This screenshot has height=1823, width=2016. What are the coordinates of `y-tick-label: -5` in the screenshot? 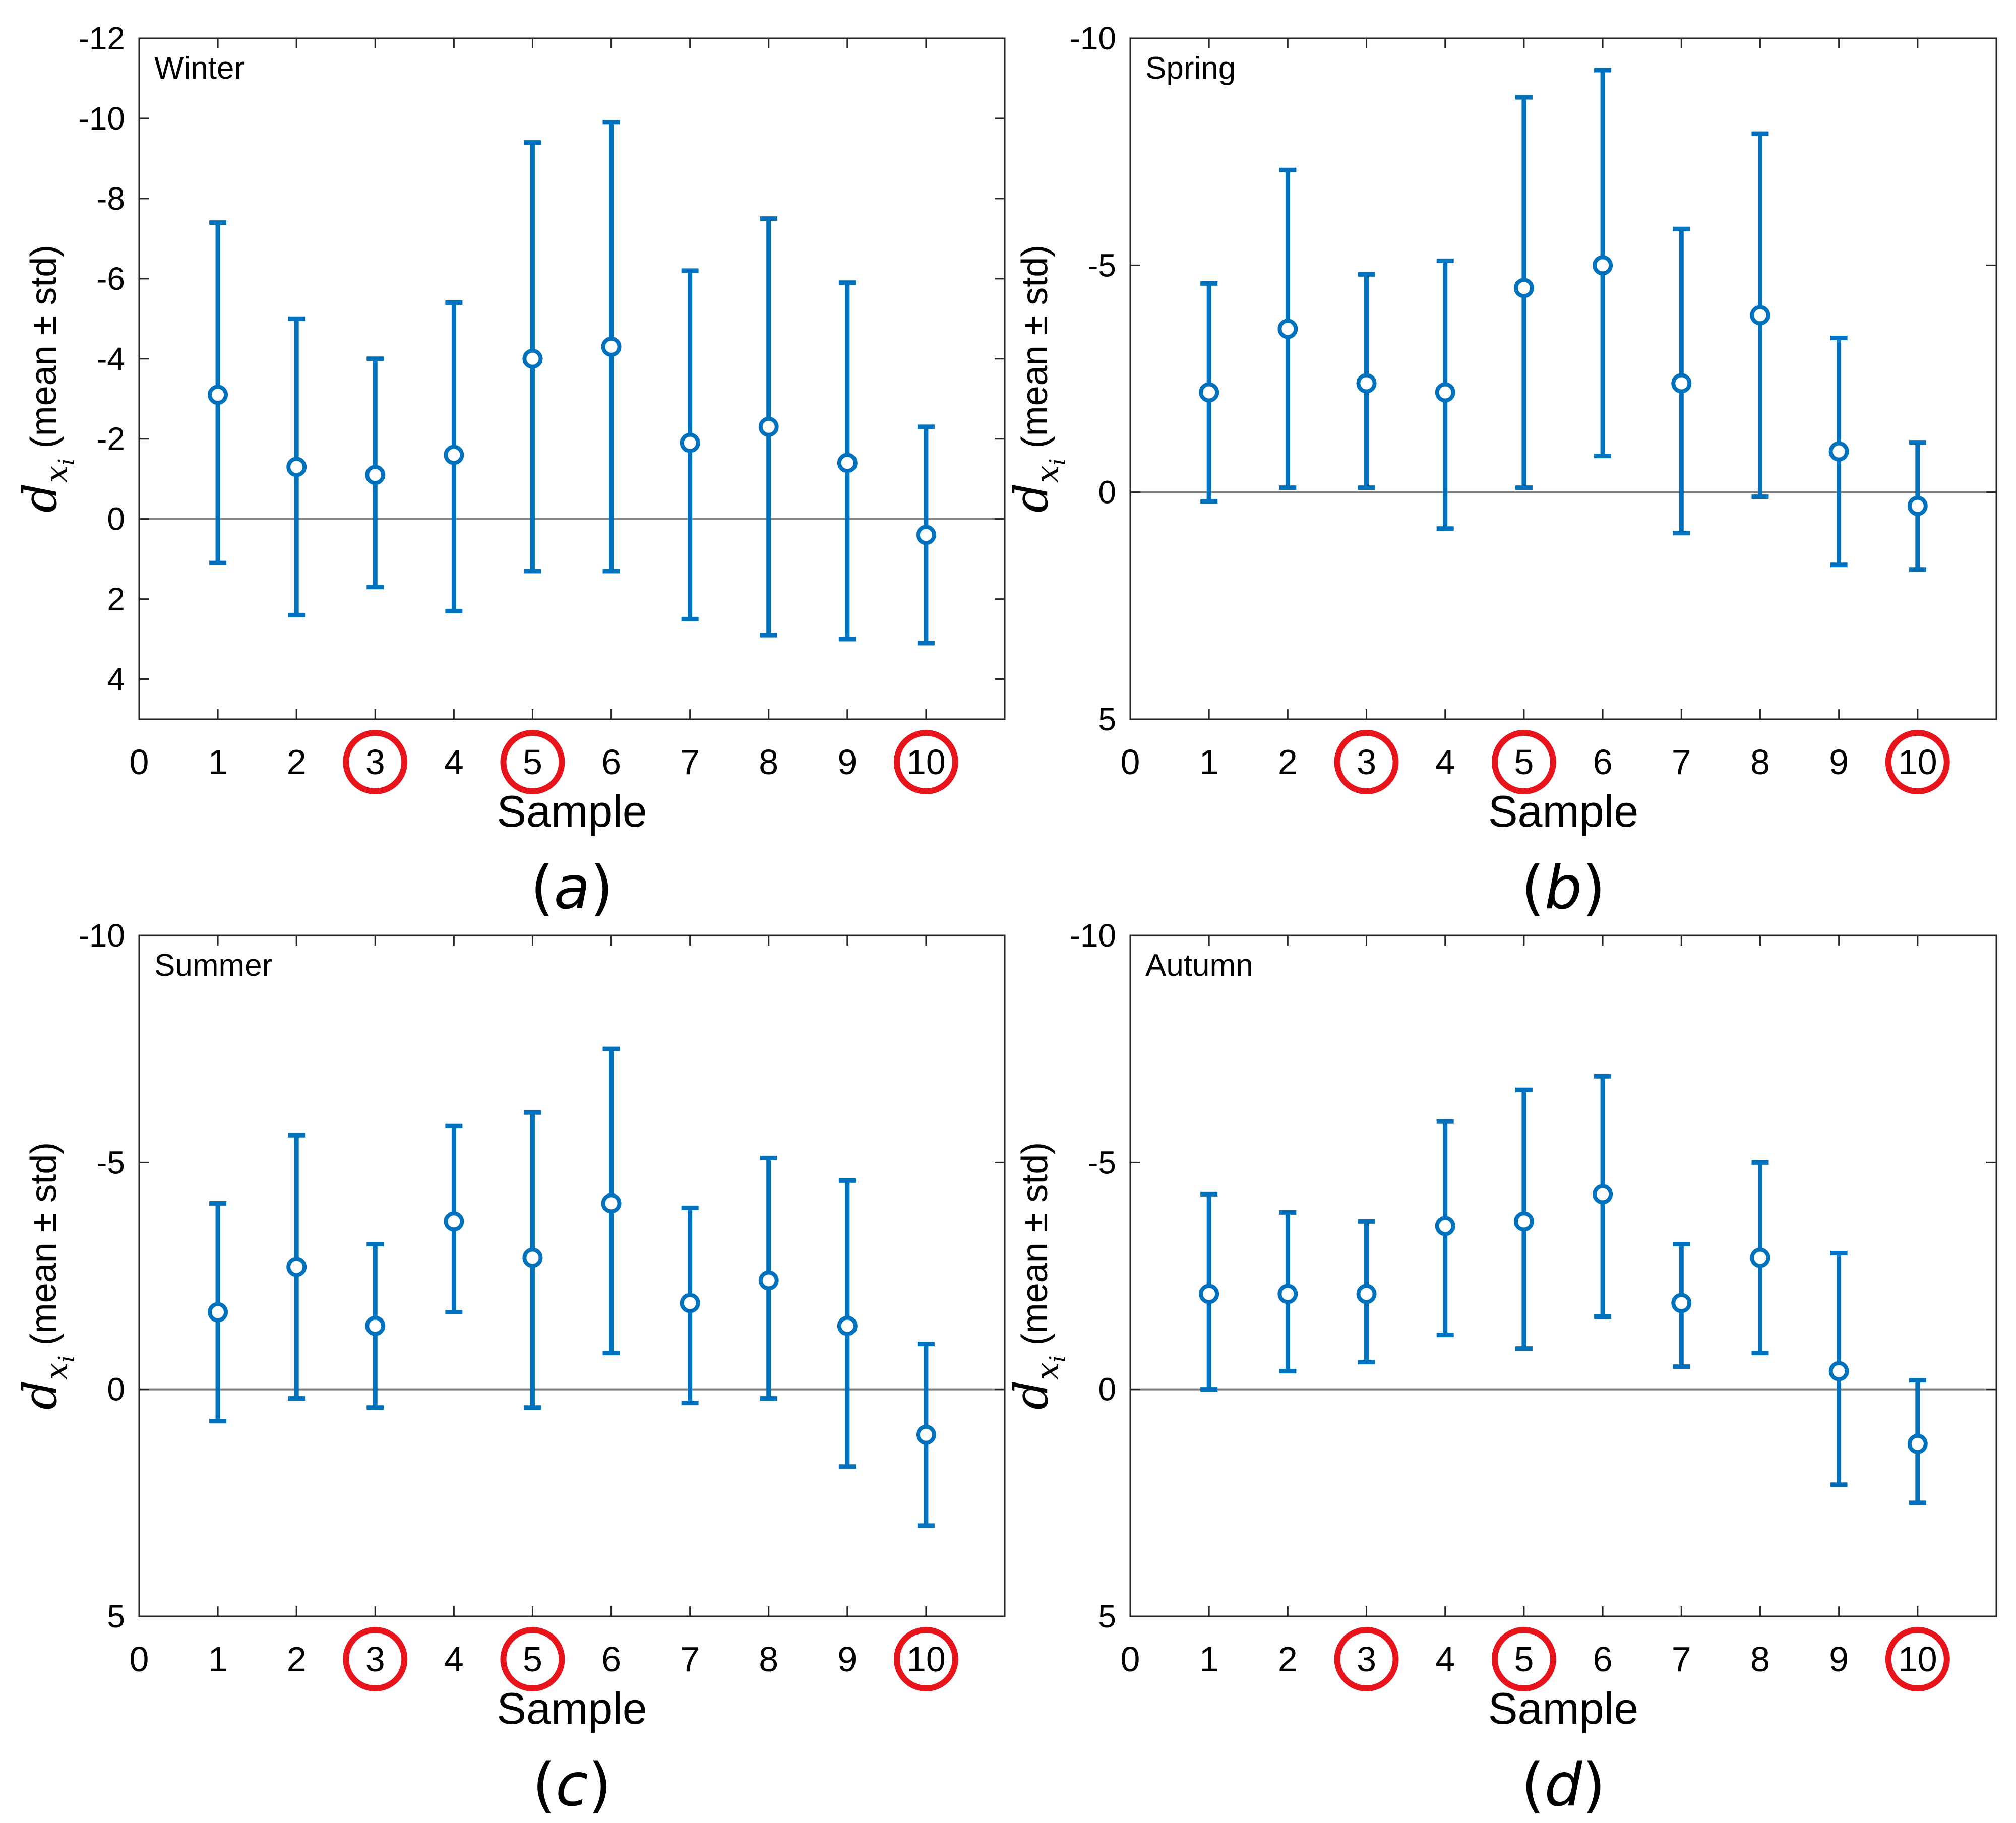 It's located at (1101, 265).